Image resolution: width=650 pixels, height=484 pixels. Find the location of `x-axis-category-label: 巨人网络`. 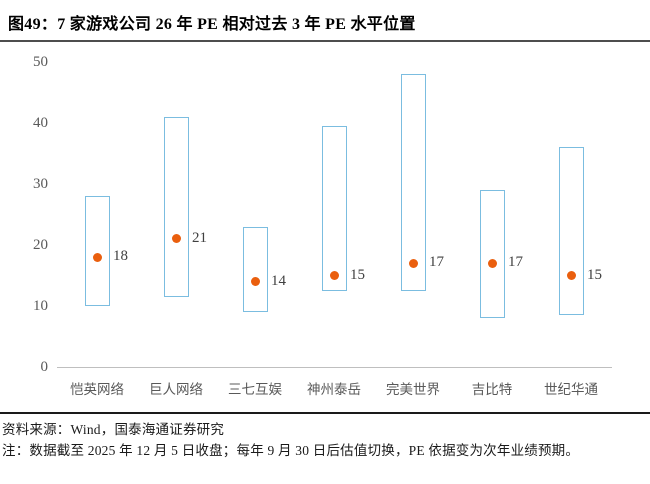

x-axis-category-label: 巨人网络 is located at coordinates (176, 389).